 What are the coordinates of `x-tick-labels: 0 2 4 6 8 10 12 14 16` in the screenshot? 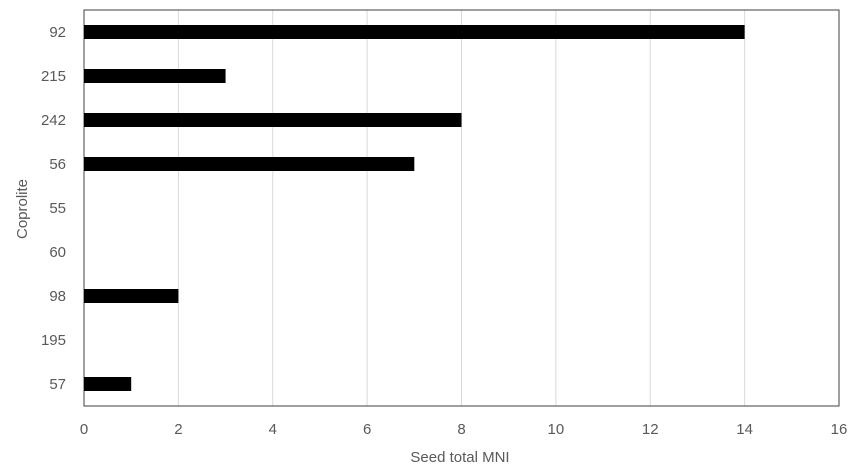 It's located at (464, 429).